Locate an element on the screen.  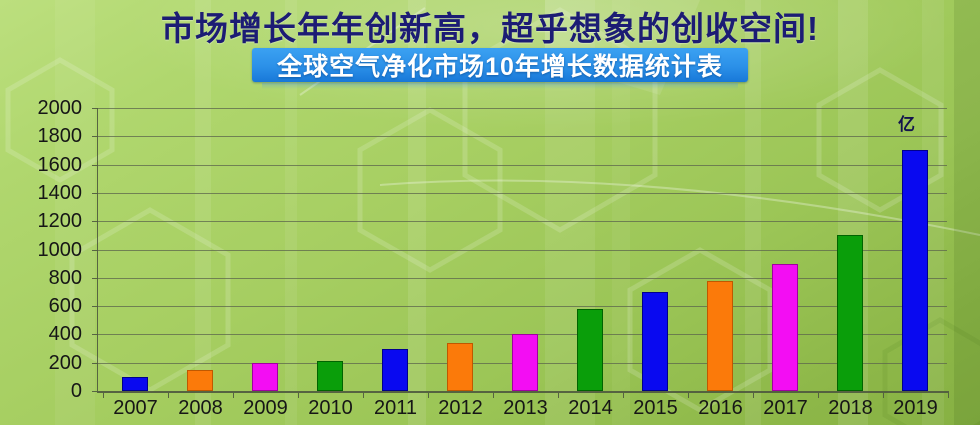
bar-2018 is located at coordinates (850, 313).